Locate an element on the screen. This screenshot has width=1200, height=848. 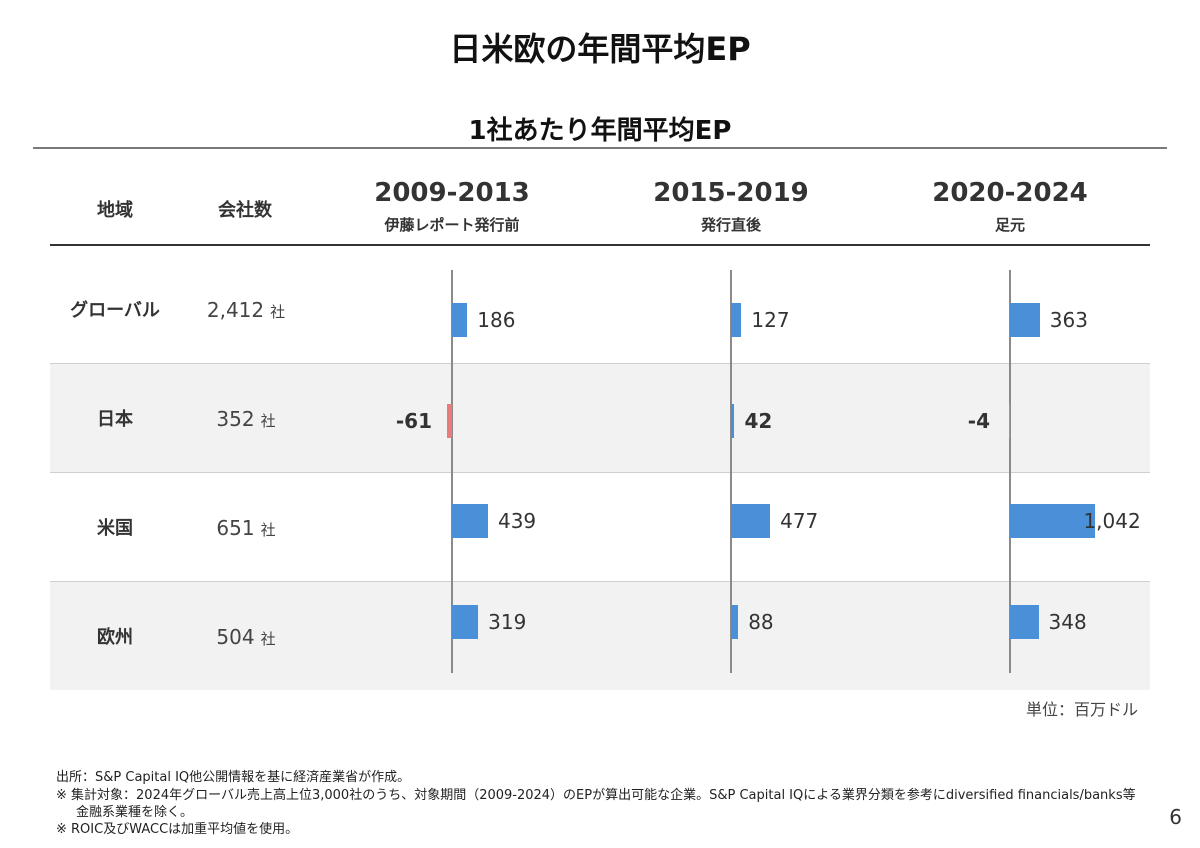
period-label: 2009-2013 is located at coordinates (452, 193).